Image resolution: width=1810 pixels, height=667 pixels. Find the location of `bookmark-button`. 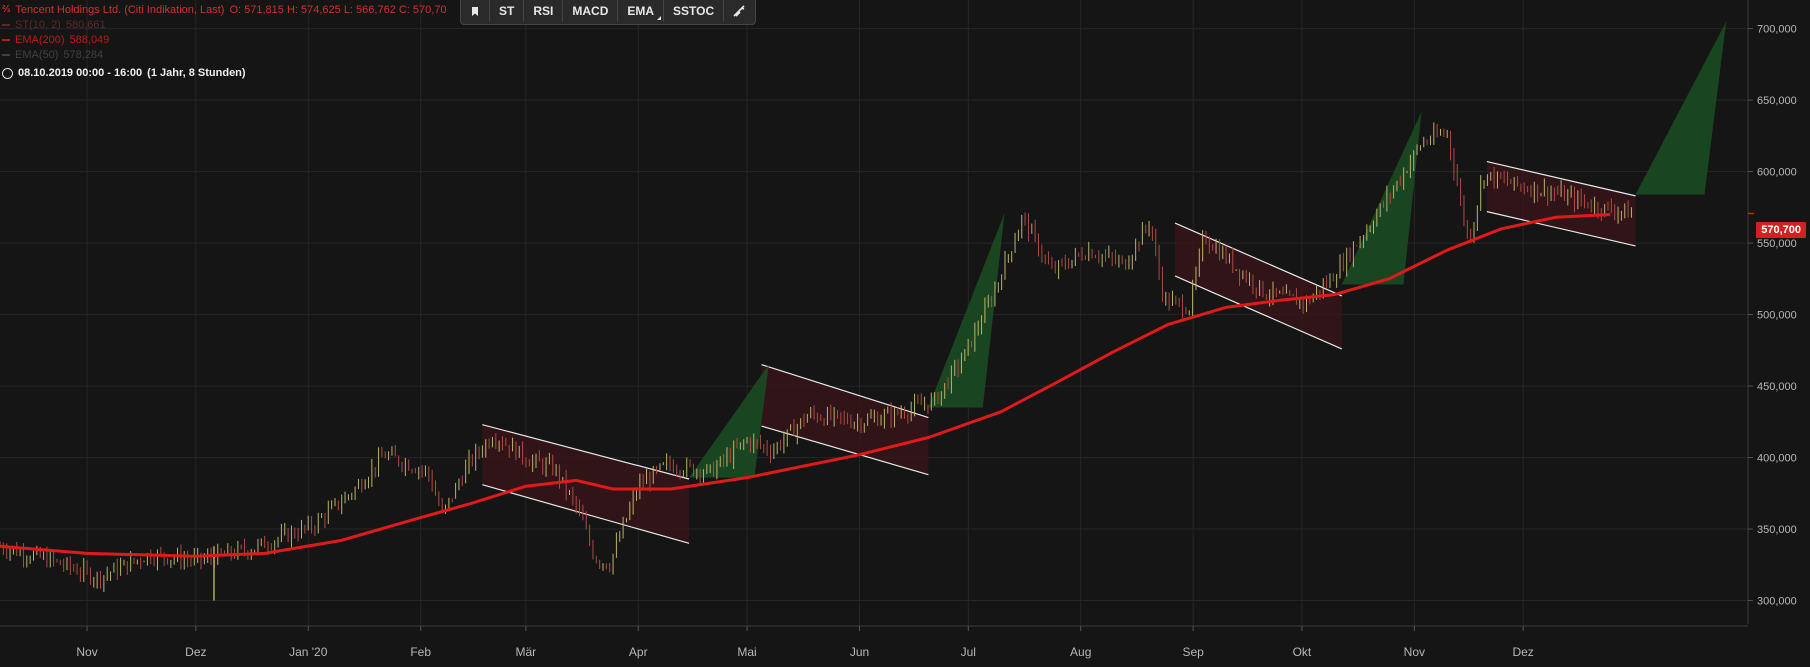

bookmark-button is located at coordinates (475, 11).